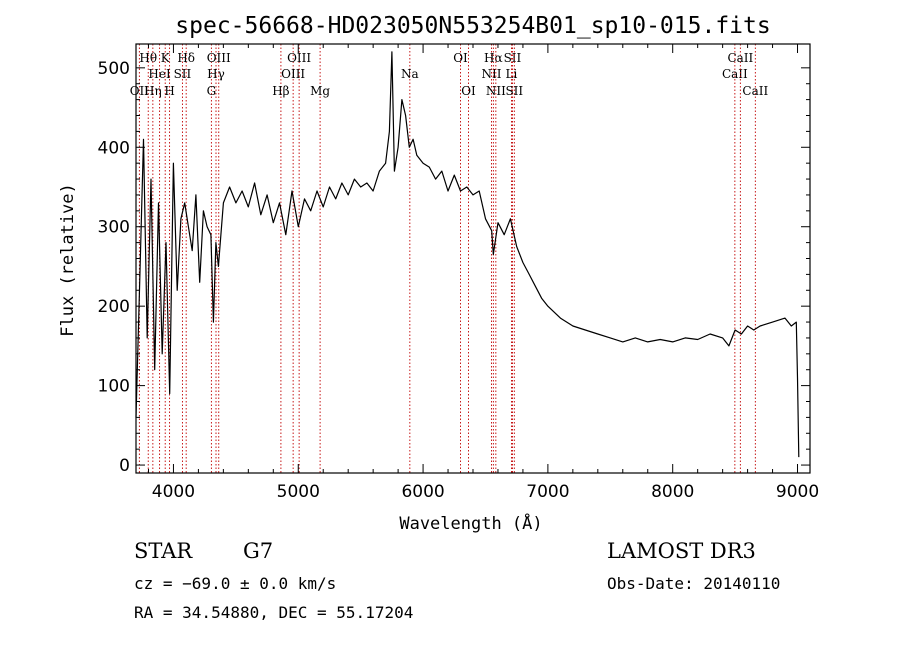 The width and height of the screenshot is (900, 649). What do you see at coordinates (148, 58) in the screenshot?
I see `spectral-line-label: Hθ` at bounding box center [148, 58].